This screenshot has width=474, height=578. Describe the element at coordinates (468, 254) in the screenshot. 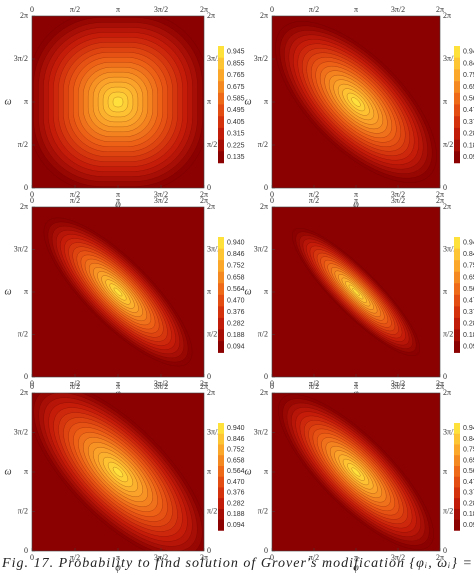

I see `colorbar-label: 0.846` at that location.